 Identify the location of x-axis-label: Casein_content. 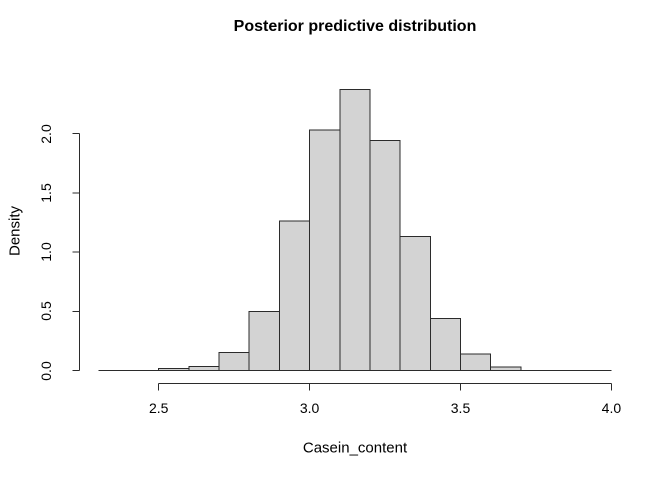
(355, 448).